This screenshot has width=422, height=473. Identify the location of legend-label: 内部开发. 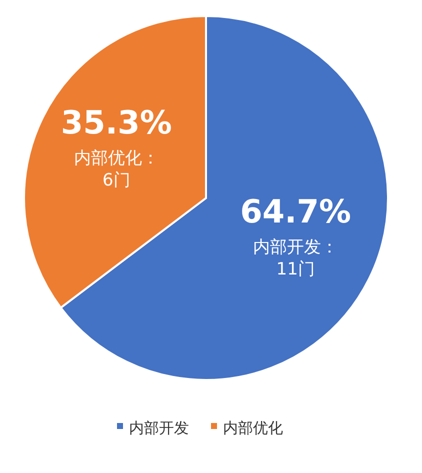
(159, 428).